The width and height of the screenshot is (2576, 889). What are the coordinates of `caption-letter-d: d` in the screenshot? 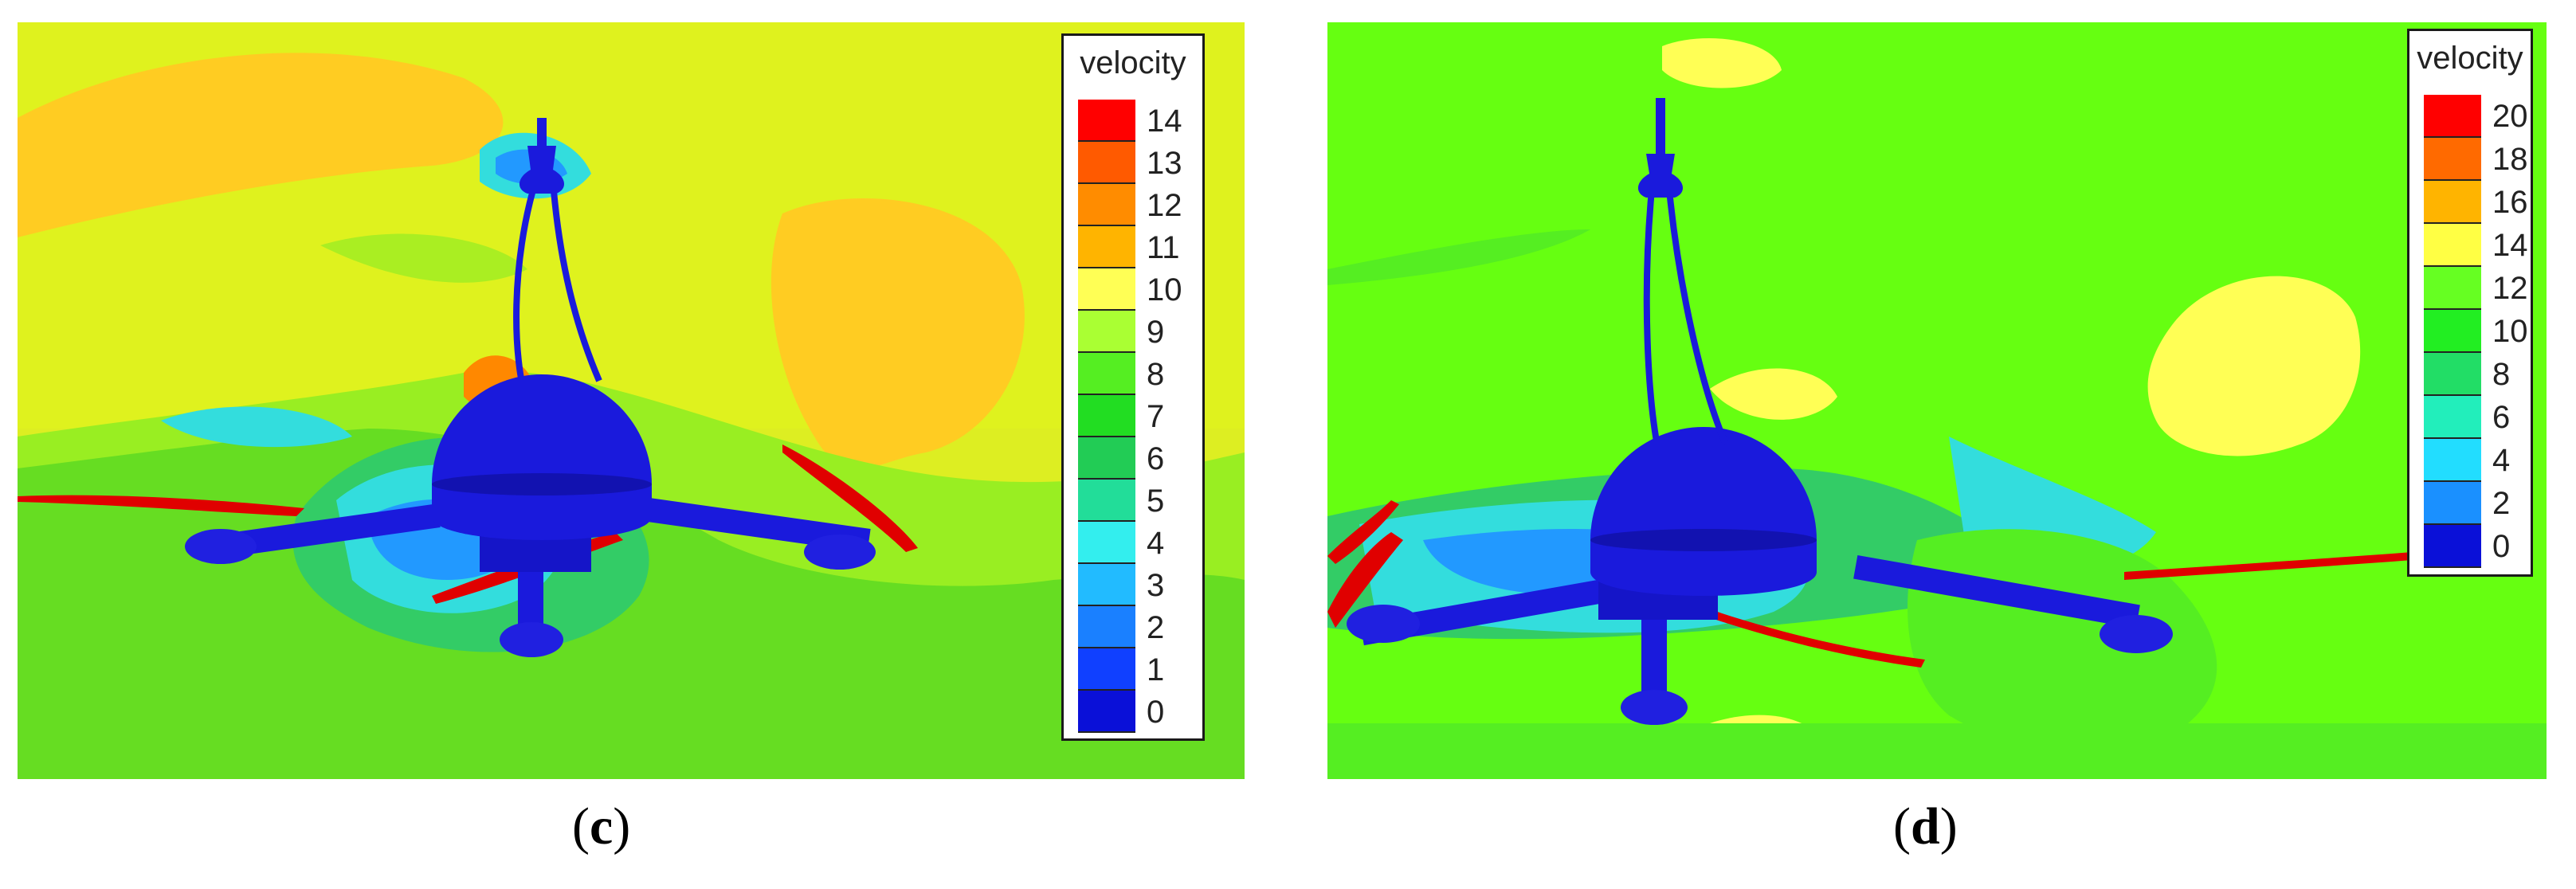 It's located at (1925, 826).